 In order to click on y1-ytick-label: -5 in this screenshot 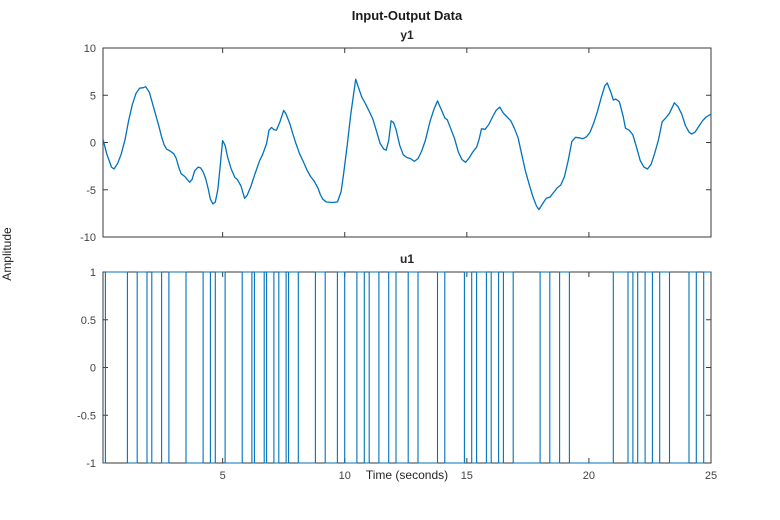, I will do `click(91, 191)`.